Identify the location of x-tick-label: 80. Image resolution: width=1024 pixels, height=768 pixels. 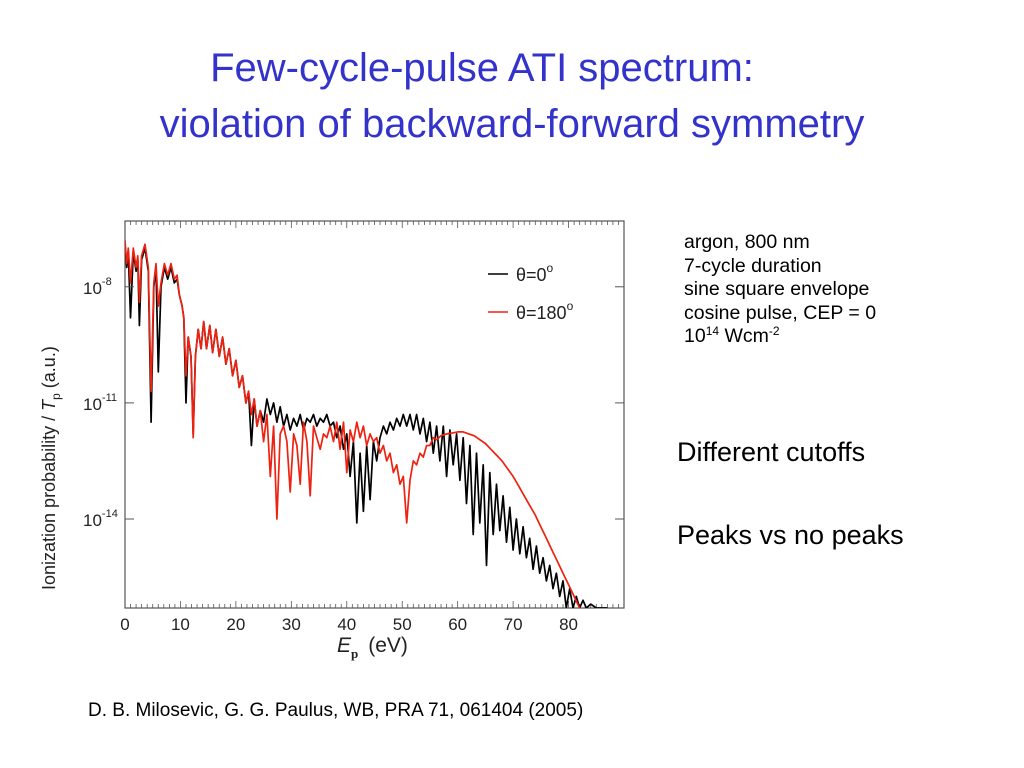
(568, 624).